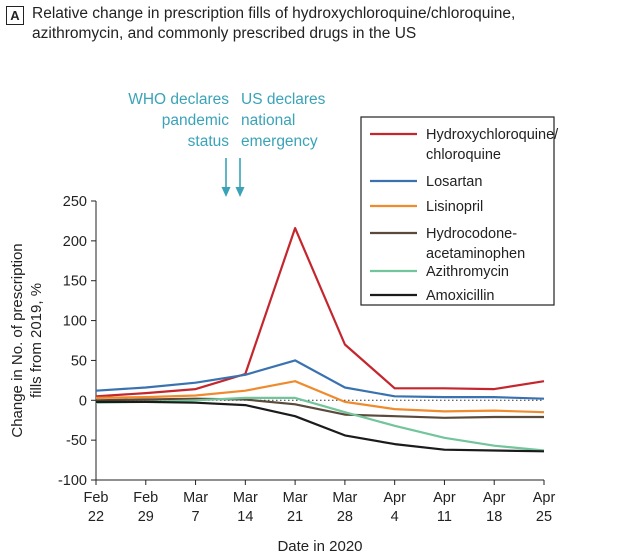  I want to click on y-tick-label: 250, so click(75, 202).